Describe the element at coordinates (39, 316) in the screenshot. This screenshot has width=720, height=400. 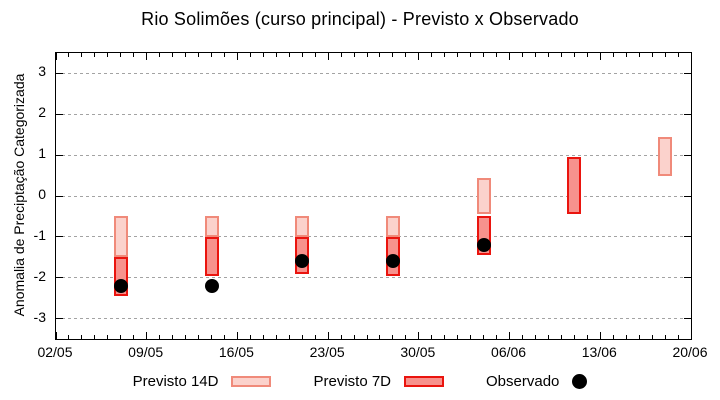
I see `y-tick-label: -3` at that location.